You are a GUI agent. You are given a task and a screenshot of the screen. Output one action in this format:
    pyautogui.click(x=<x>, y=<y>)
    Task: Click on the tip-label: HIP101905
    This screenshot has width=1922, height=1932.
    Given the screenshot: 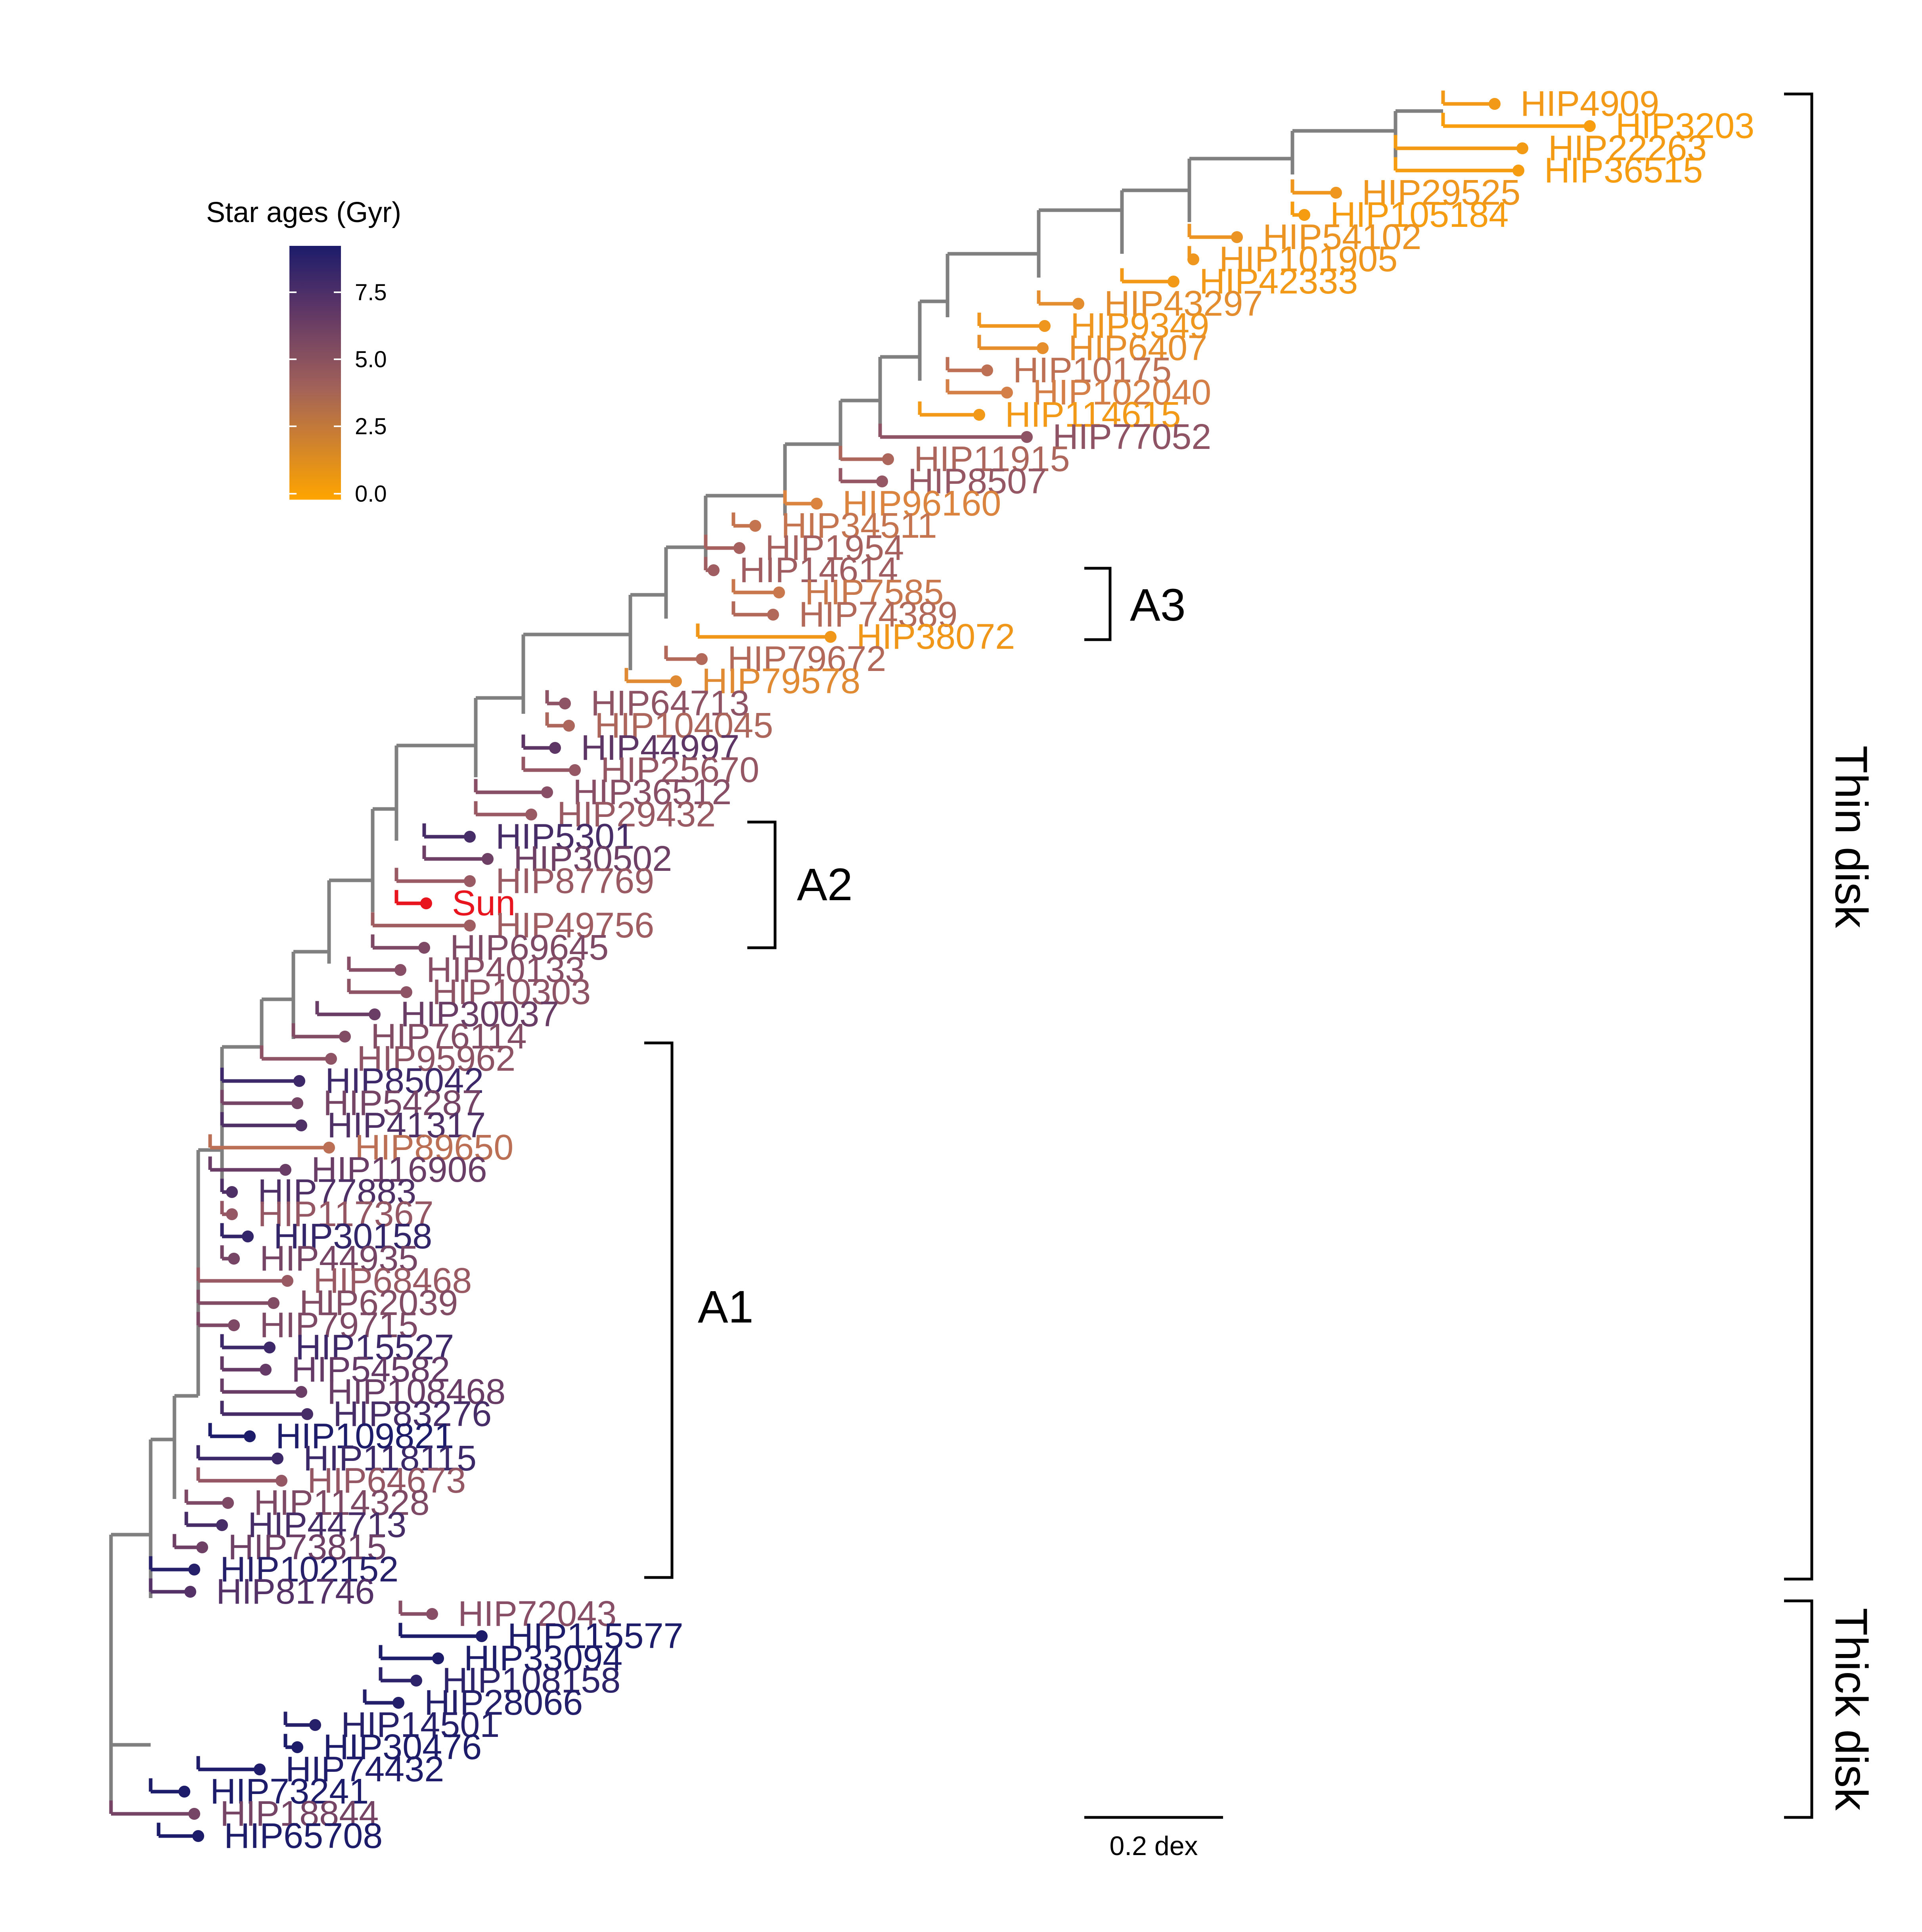 What is the action you would take?
    pyautogui.click(x=1308, y=259)
    